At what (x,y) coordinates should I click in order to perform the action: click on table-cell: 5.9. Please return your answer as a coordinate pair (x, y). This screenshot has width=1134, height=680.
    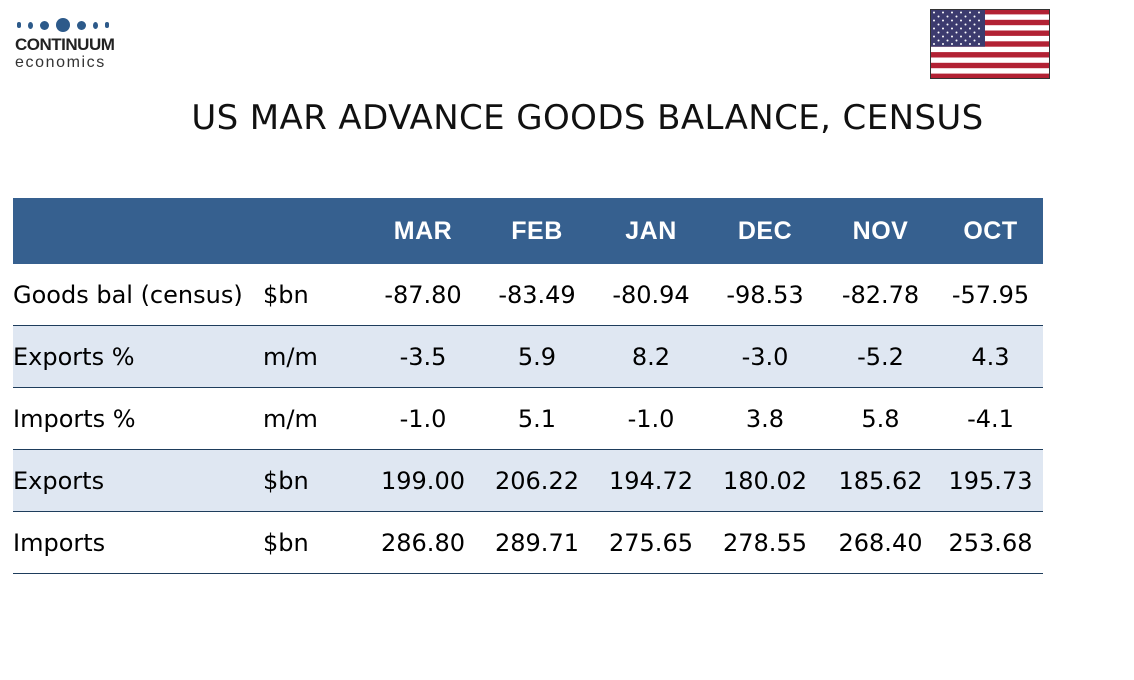
    Looking at the image, I should click on (537, 356).